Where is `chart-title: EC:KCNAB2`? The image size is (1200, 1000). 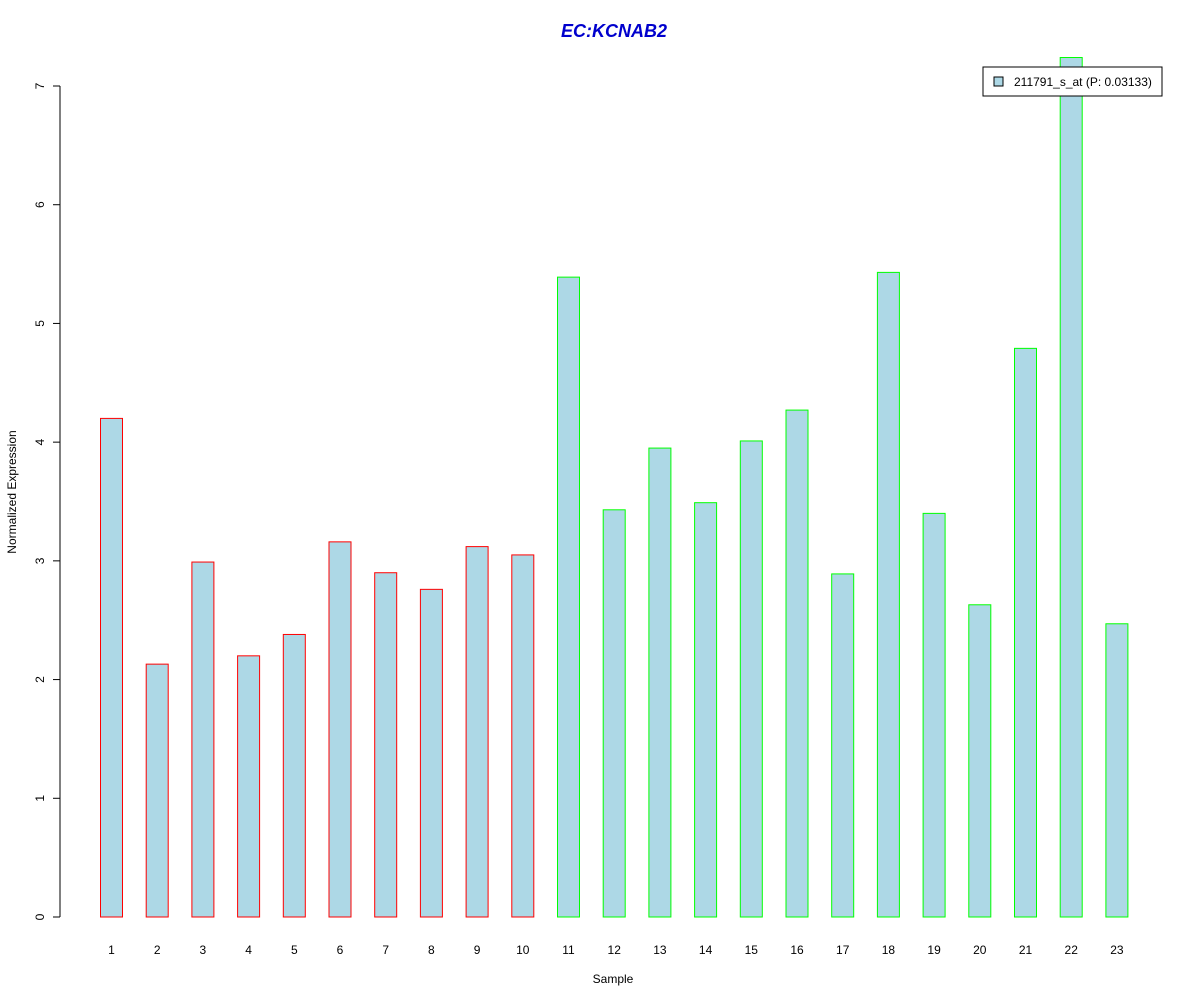
chart-title: EC:KCNAB2 is located at coordinates (614, 31).